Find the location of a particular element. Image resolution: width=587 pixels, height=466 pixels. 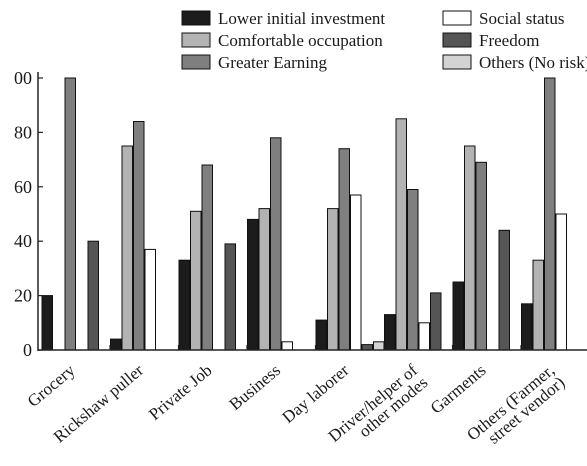

y-tick-label: 00 is located at coordinates (23, 78).